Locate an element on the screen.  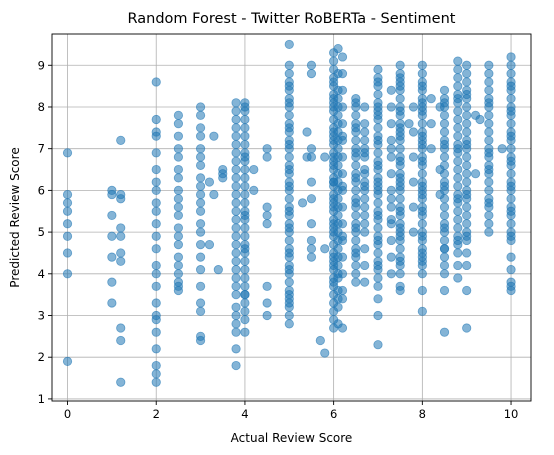
y-tick-label: 1 is located at coordinates (41, 399).